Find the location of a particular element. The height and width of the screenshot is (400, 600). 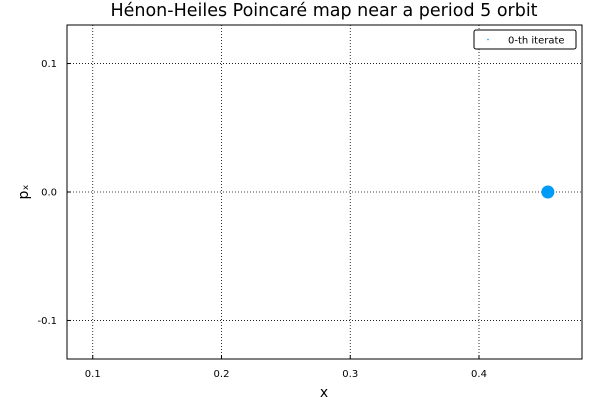

x-tick-label: 0.1 is located at coordinates (93, 374).